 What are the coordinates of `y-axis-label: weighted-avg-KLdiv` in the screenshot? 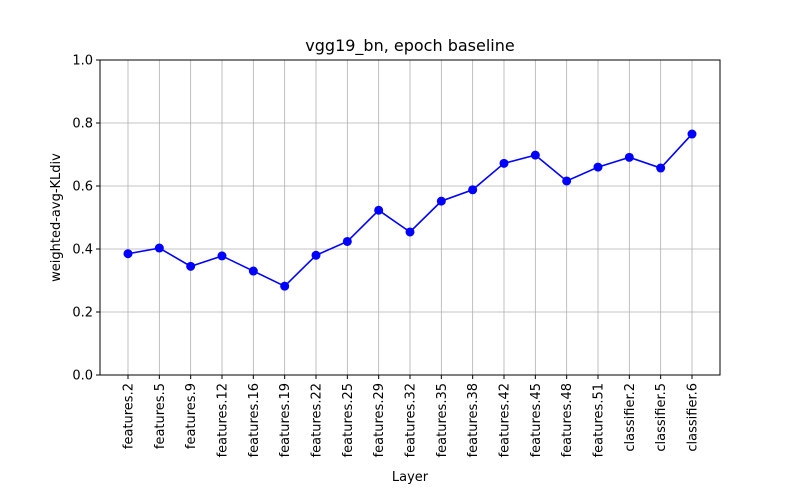 It's located at (56, 217).